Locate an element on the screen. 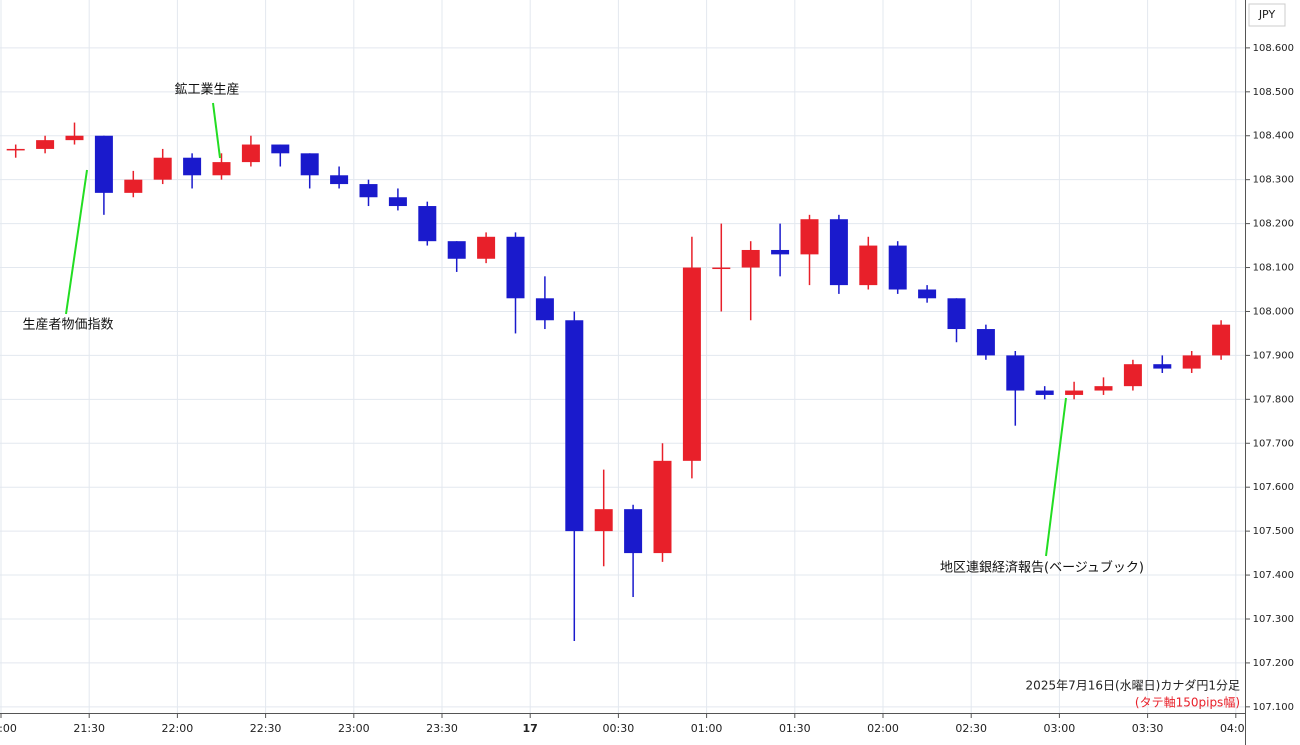  y-tick-label: 108.200 is located at coordinates (1273, 224).